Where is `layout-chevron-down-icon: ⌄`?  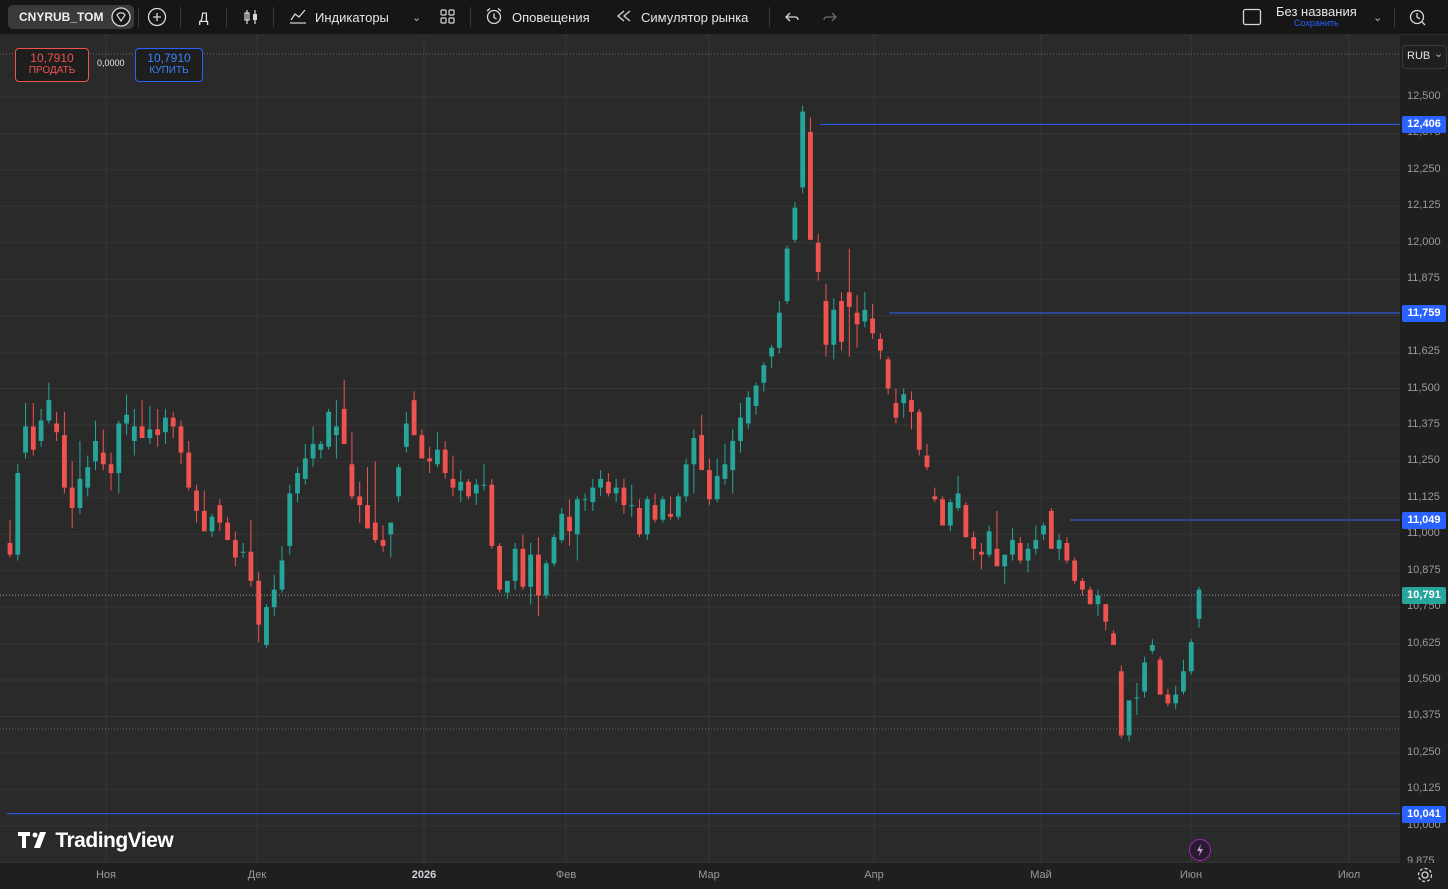 layout-chevron-down-icon: ⌄ is located at coordinates (1378, 17).